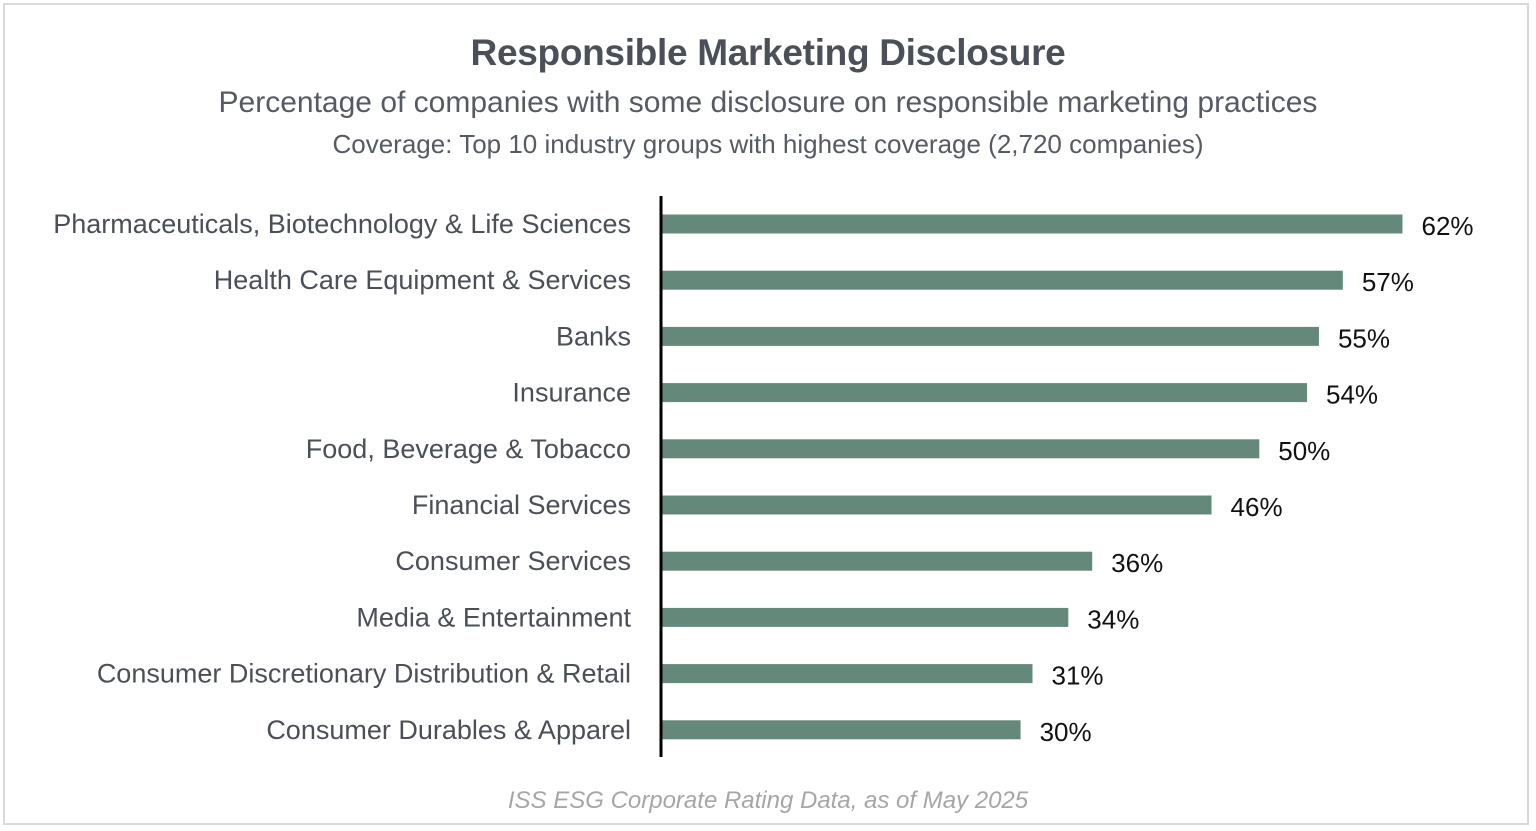  I want to click on category-label: Insurance, so click(571, 393).